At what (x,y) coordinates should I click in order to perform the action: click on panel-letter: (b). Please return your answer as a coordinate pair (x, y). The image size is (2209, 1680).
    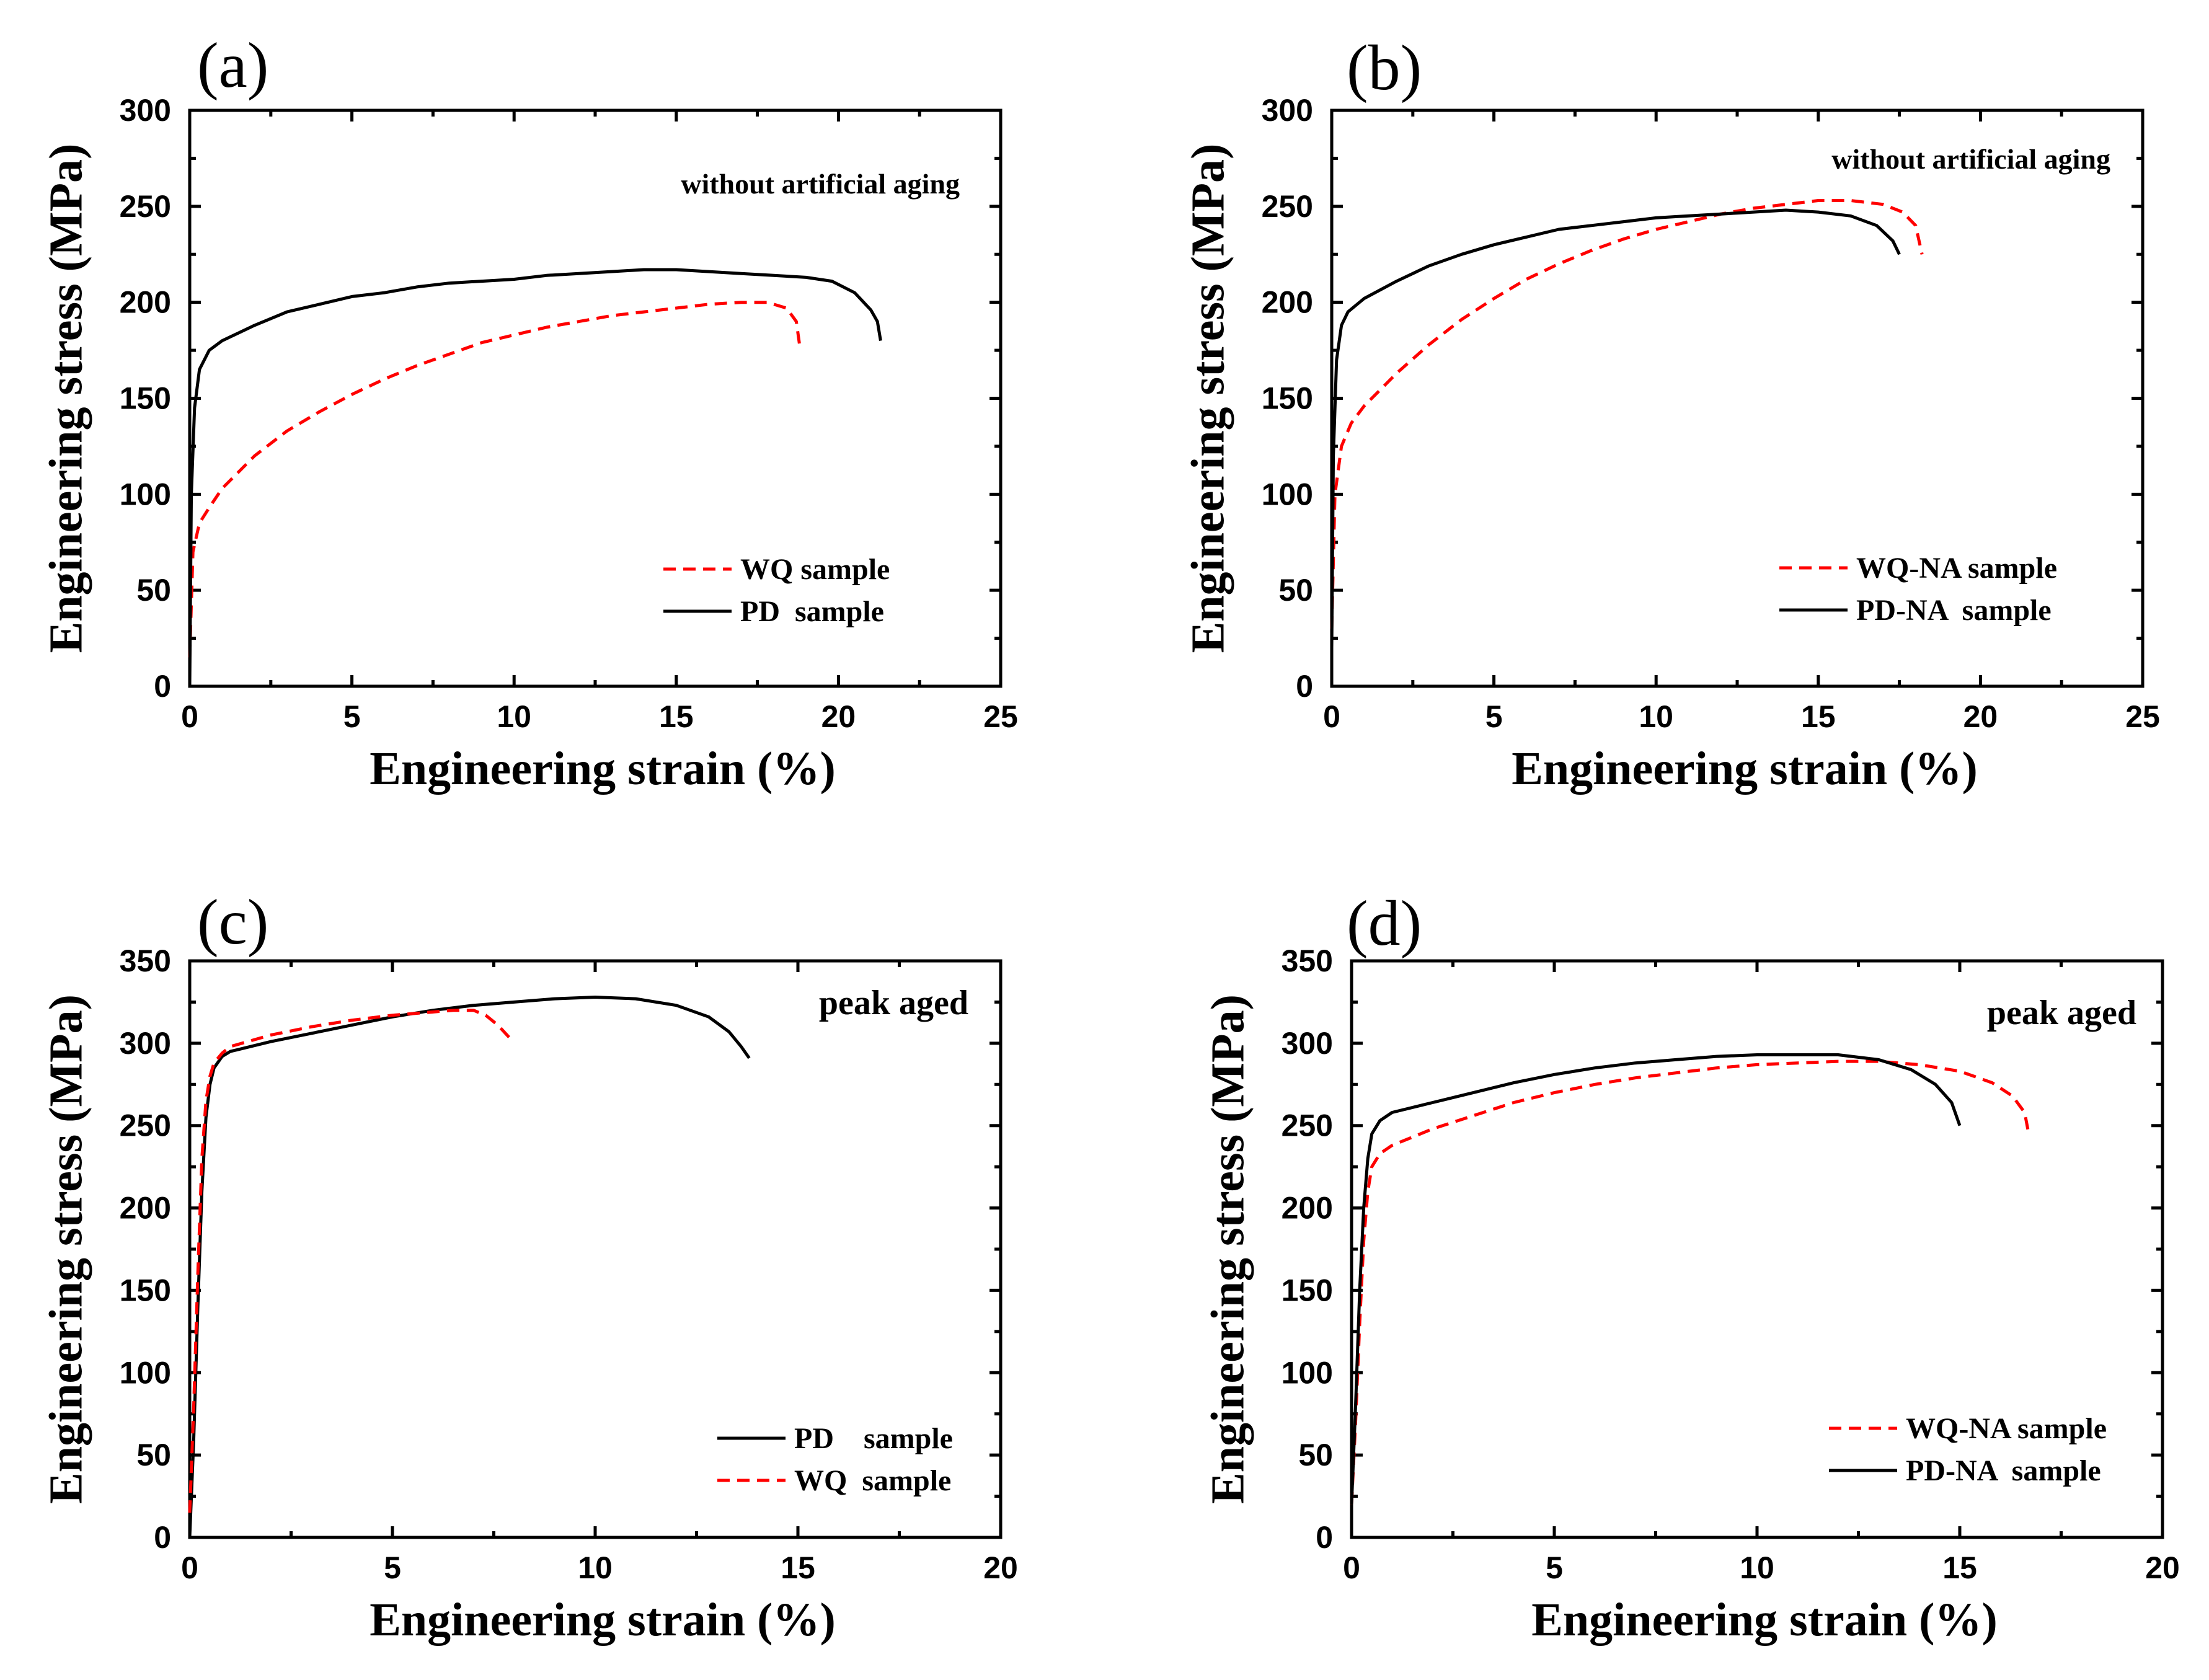
    Looking at the image, I should click on (1384, 68).